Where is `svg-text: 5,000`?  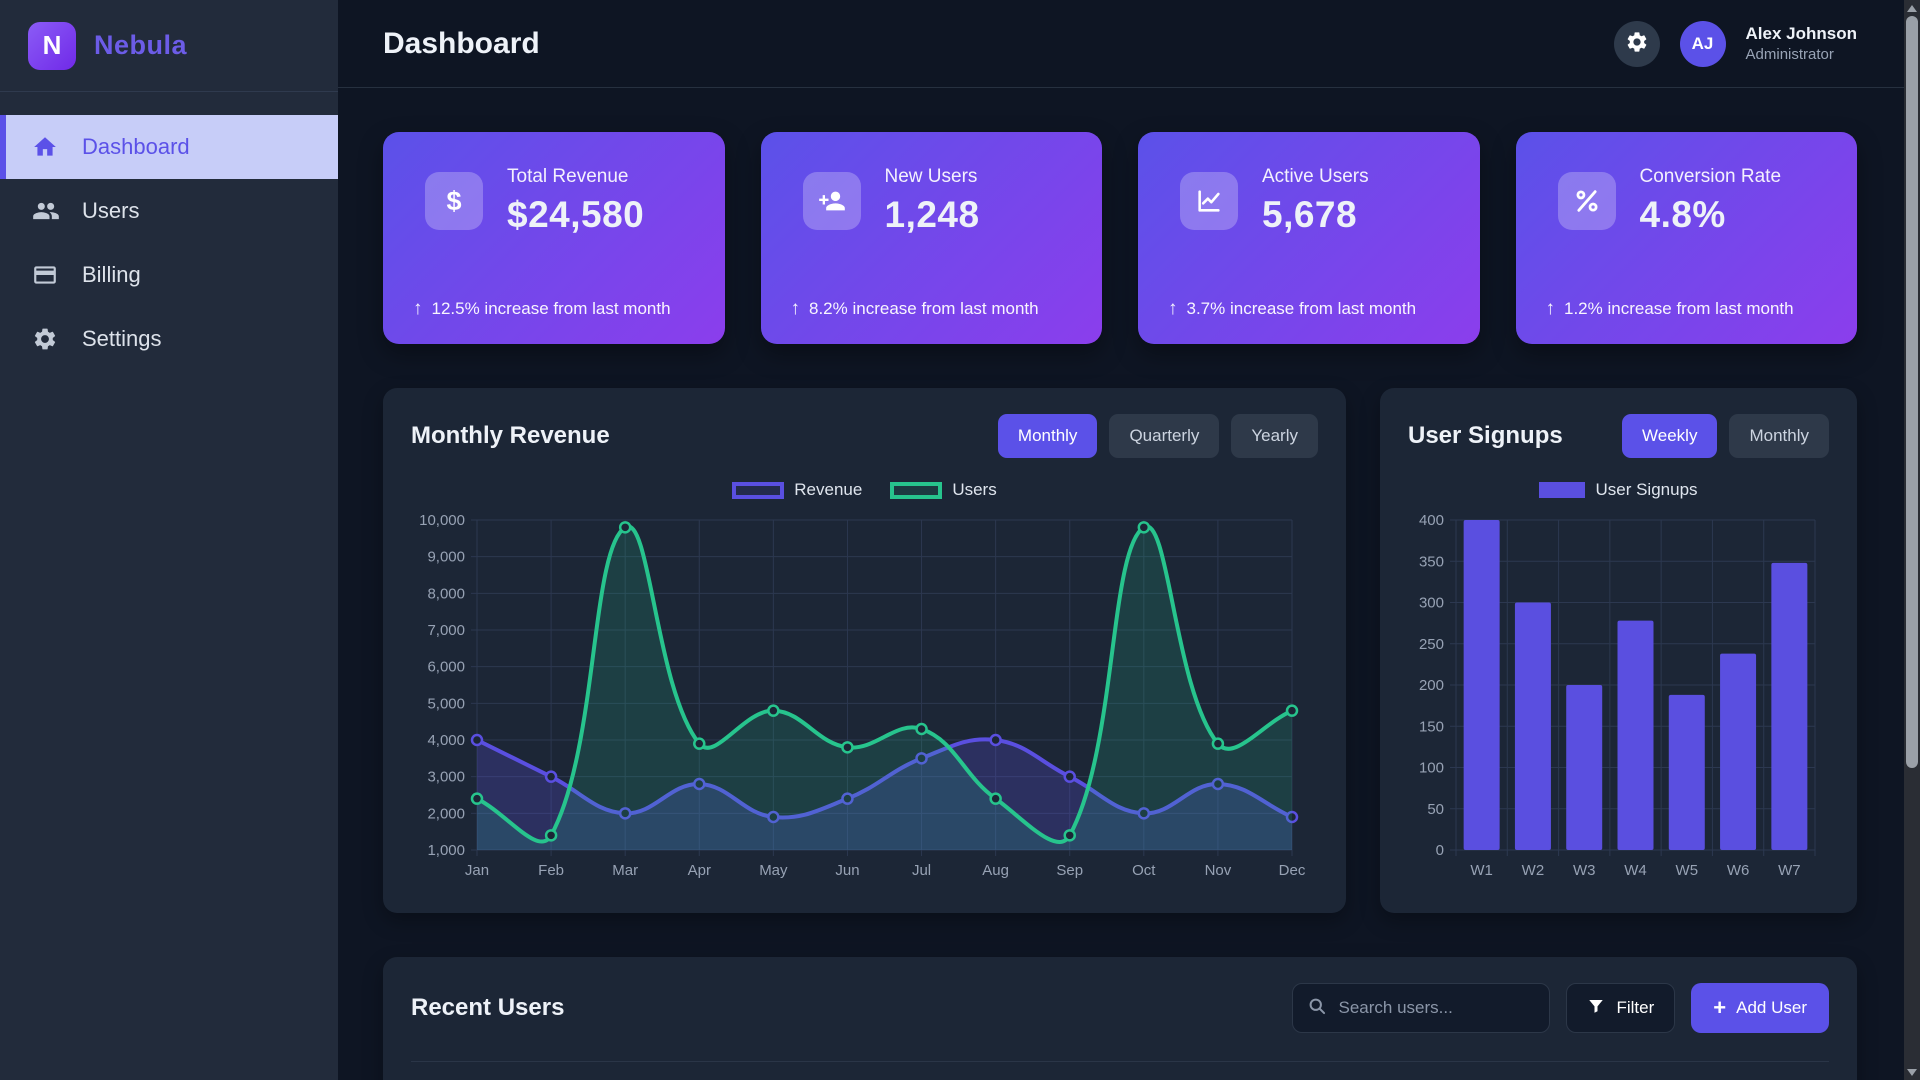
svg-text: 5,000 is located at coordinates (446, 703).